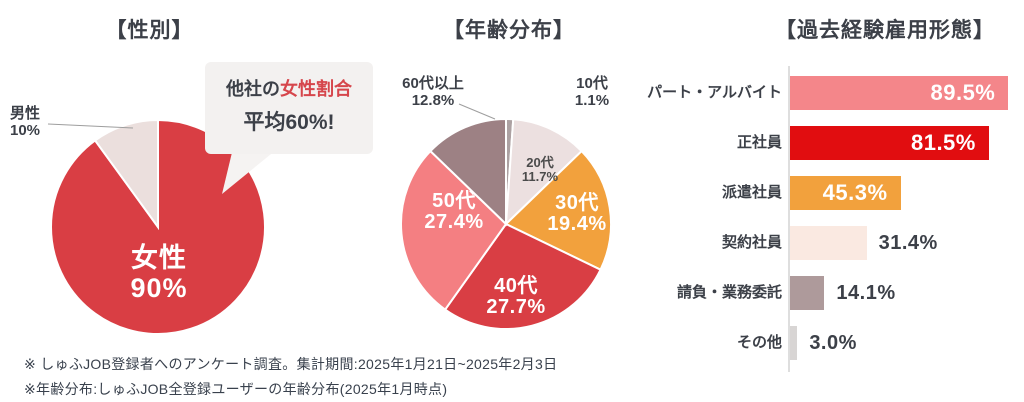 The image size is (1024, 402). What do you see at coordinates (433, 83) in the screenshot?
I see `age-label-text: 60代以上` at bounding box center [433, 83].